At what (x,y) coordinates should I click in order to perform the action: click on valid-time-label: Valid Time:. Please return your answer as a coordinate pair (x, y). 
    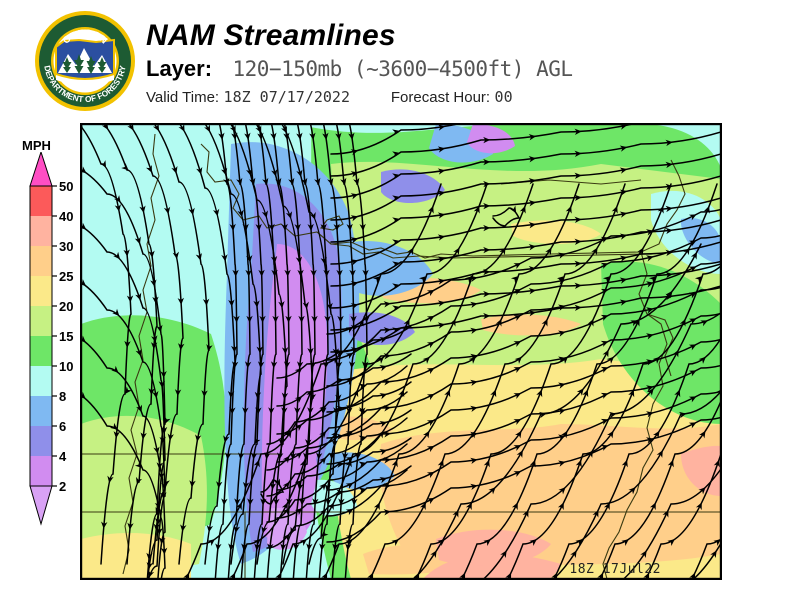
    Looking at the image, I should click on (183, 97).